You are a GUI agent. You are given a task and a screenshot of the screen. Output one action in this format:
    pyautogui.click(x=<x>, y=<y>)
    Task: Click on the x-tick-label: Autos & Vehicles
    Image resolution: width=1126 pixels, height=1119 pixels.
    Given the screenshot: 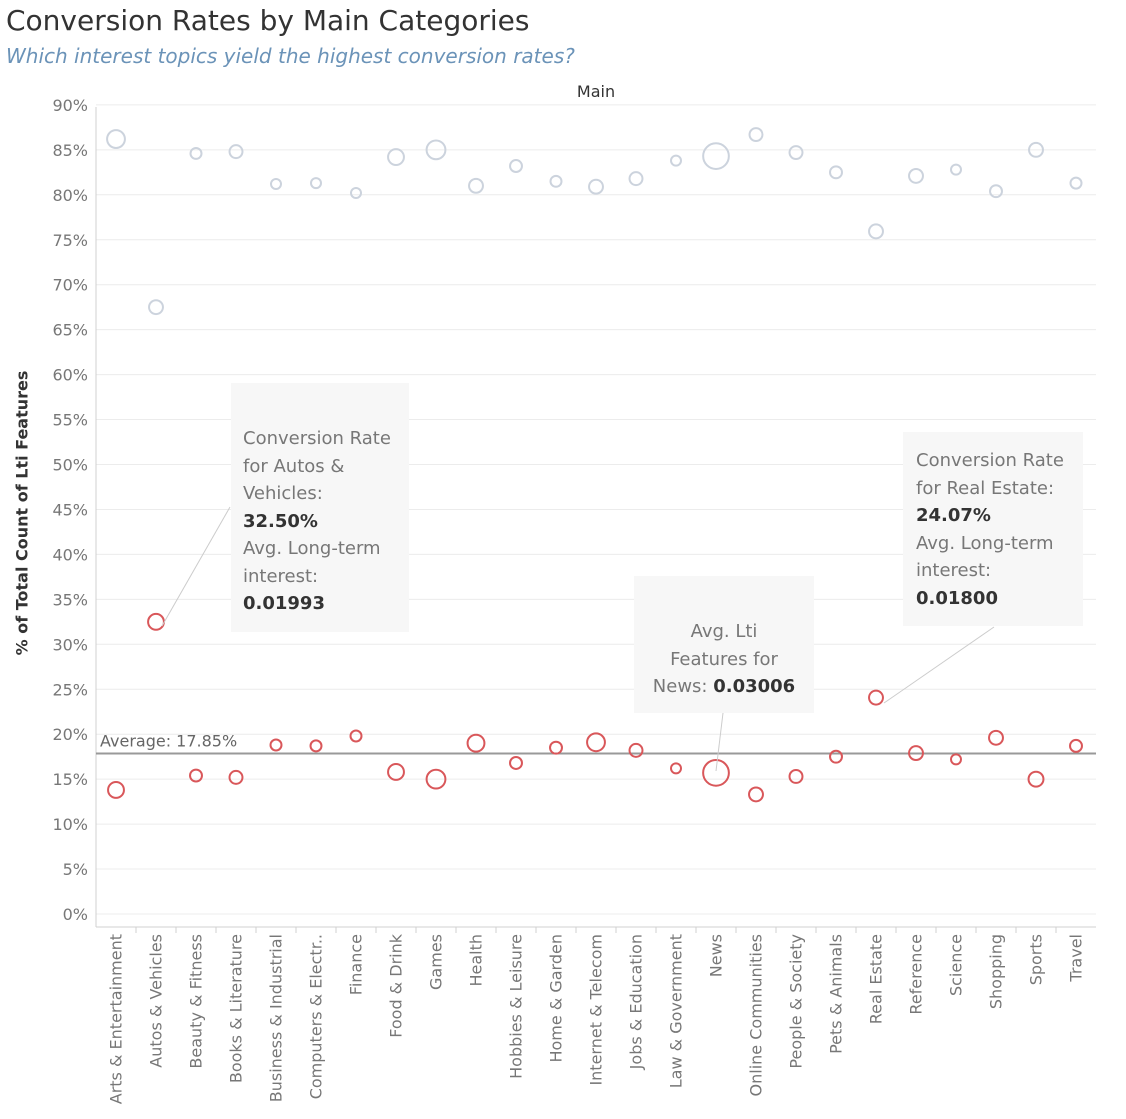 What is the action you would take?
    pyautogui.click(x=156, y=1001)
    